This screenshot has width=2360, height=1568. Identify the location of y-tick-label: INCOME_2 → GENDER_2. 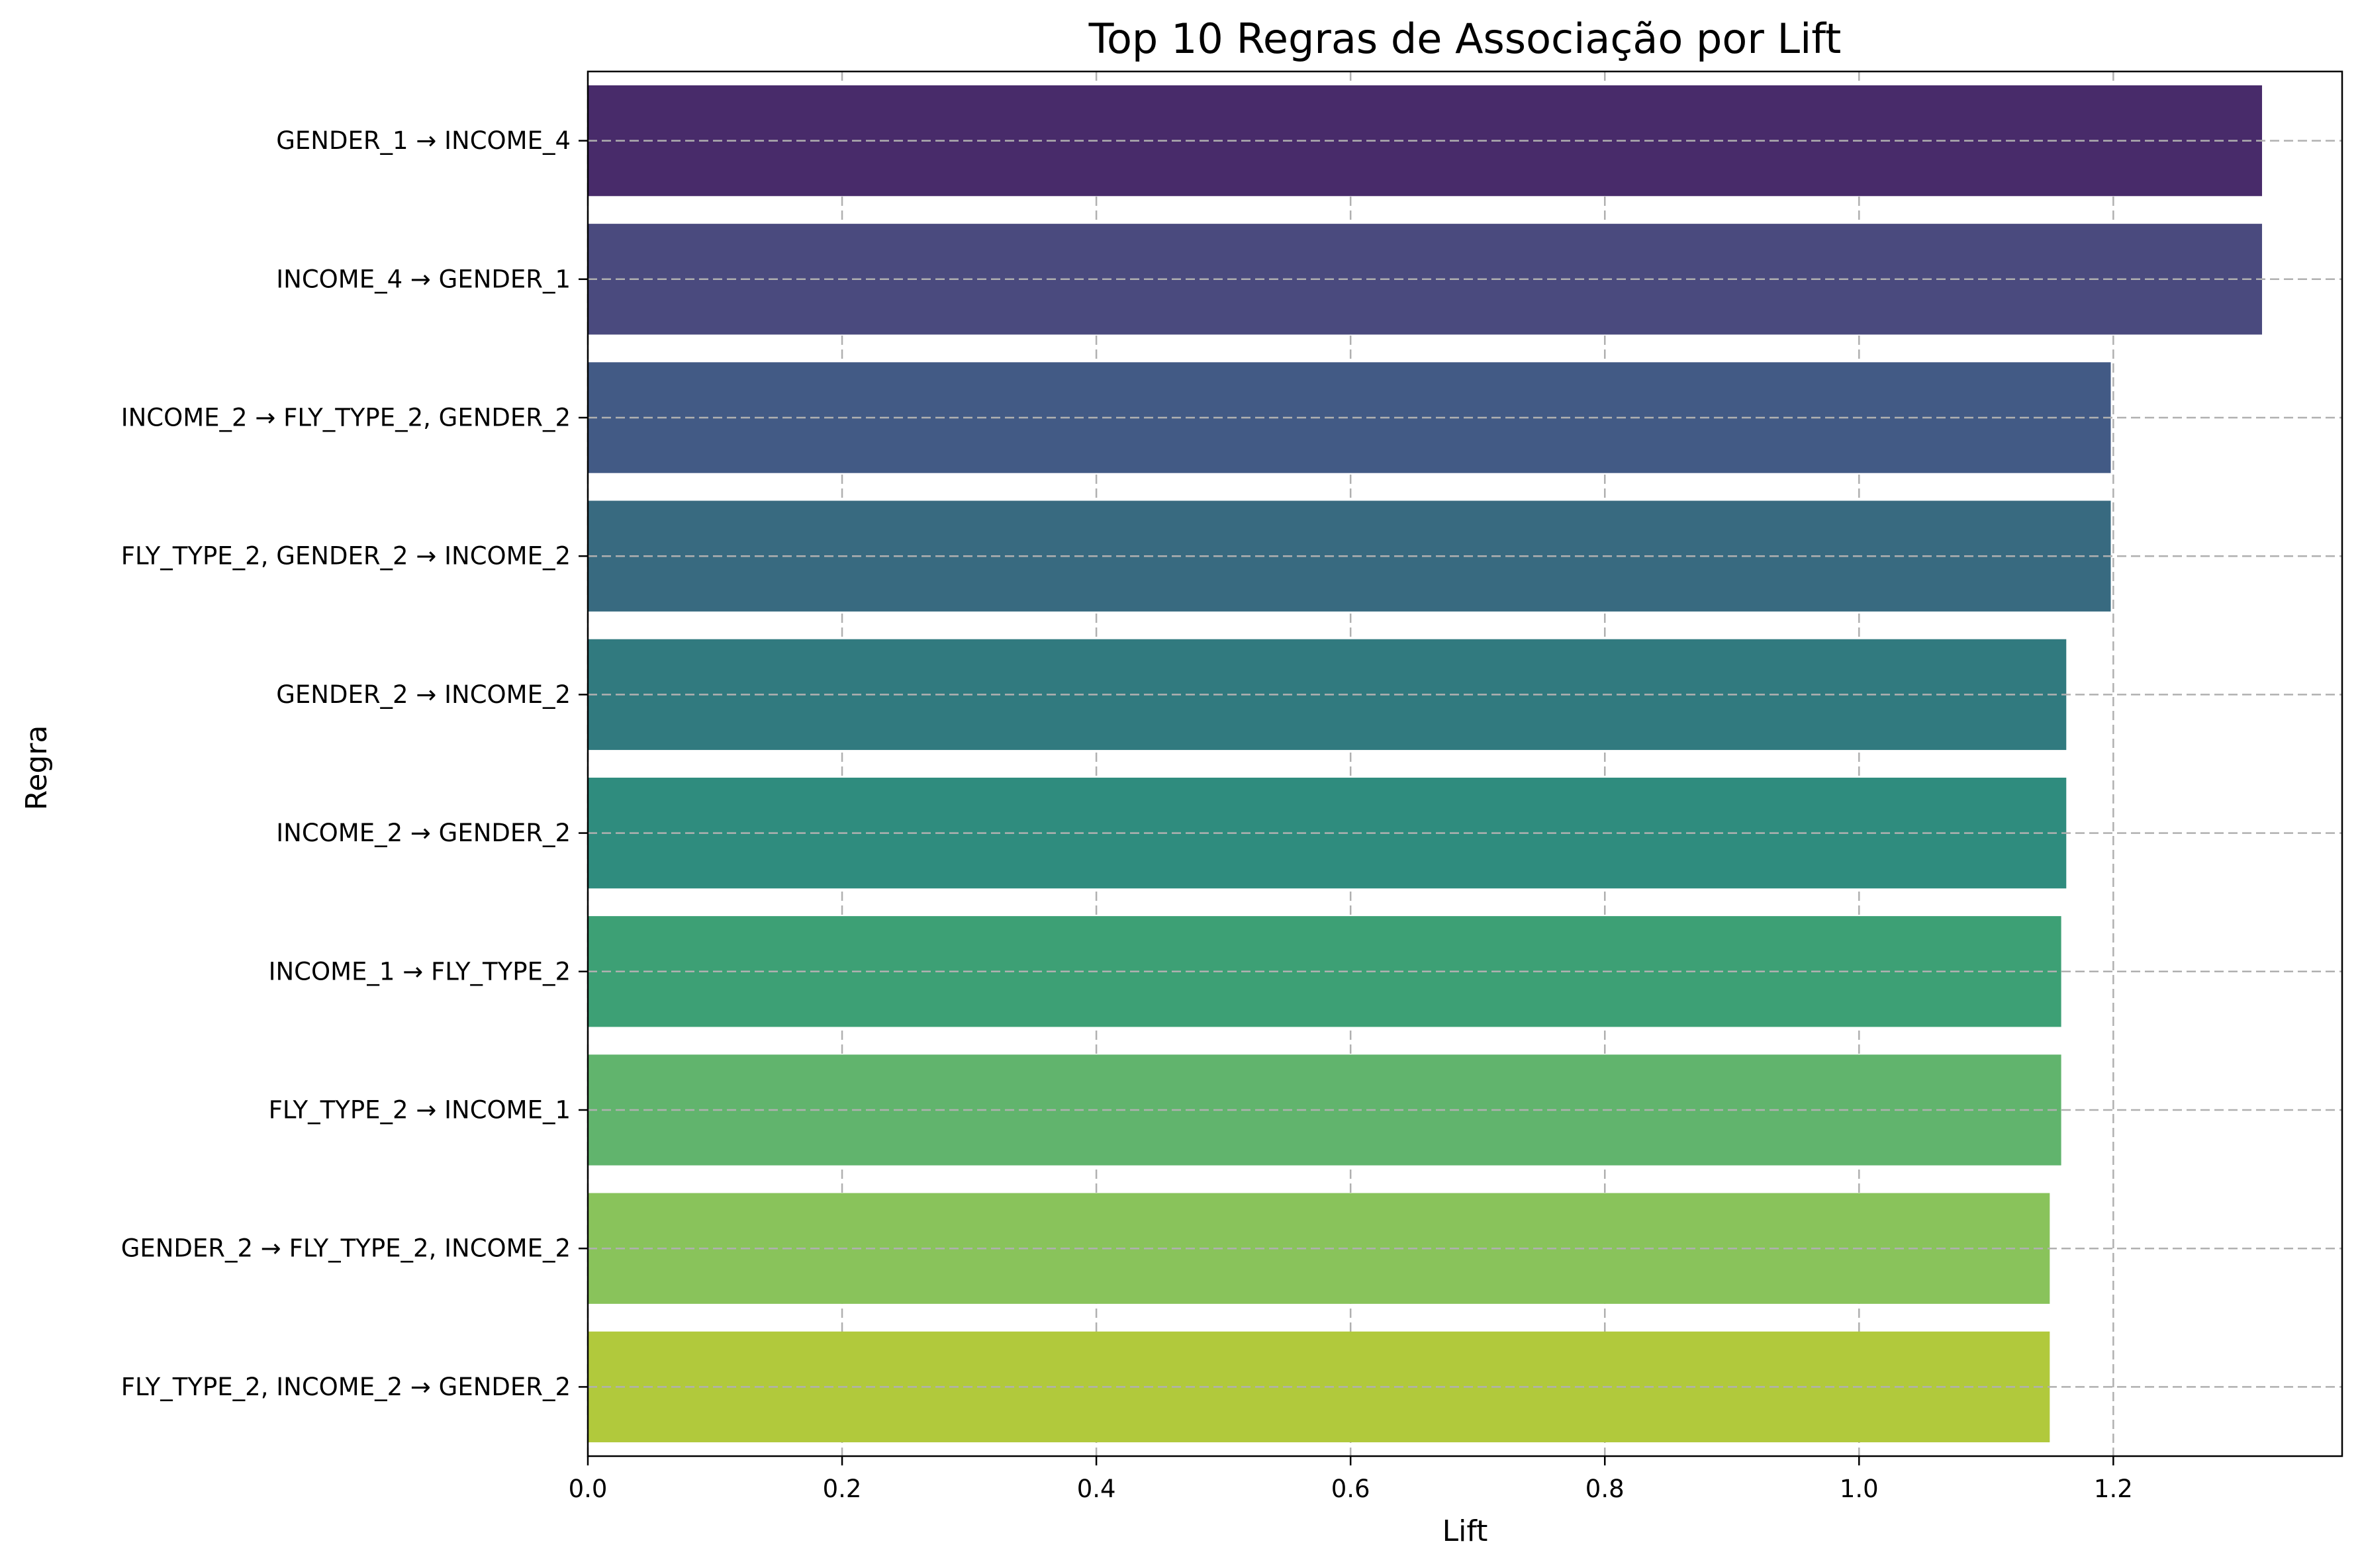
(423, 833).